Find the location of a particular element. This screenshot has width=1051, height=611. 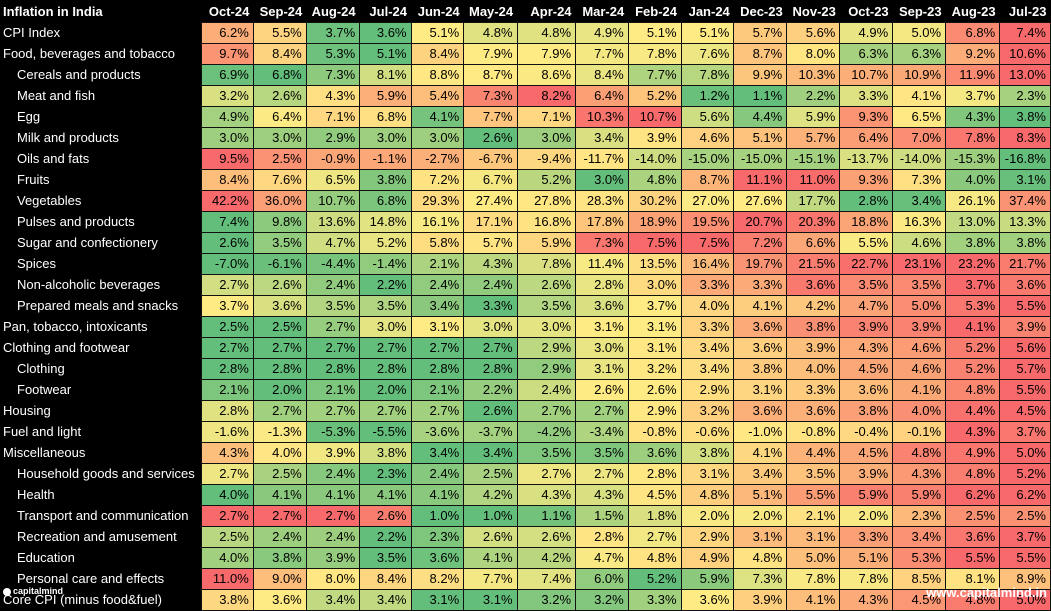

column-header: May-24 is located at coordinates (491, 11).